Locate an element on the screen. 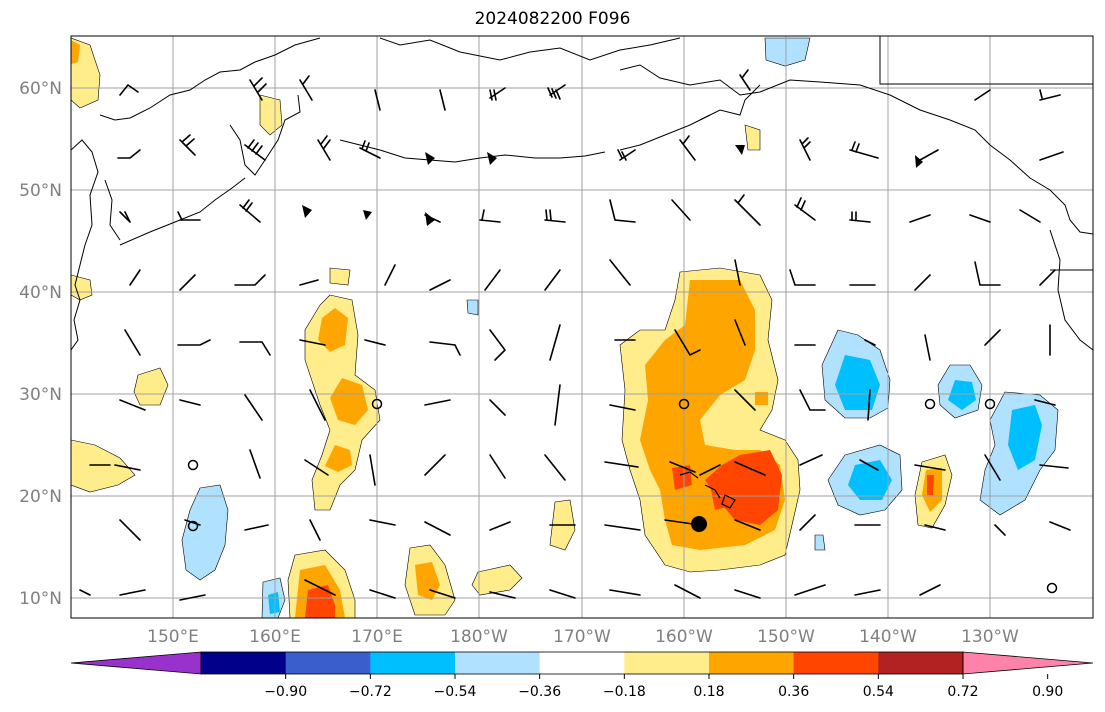 The image size is (1105, 712). lon-label: 170°E is located at coordinates (377, 637).